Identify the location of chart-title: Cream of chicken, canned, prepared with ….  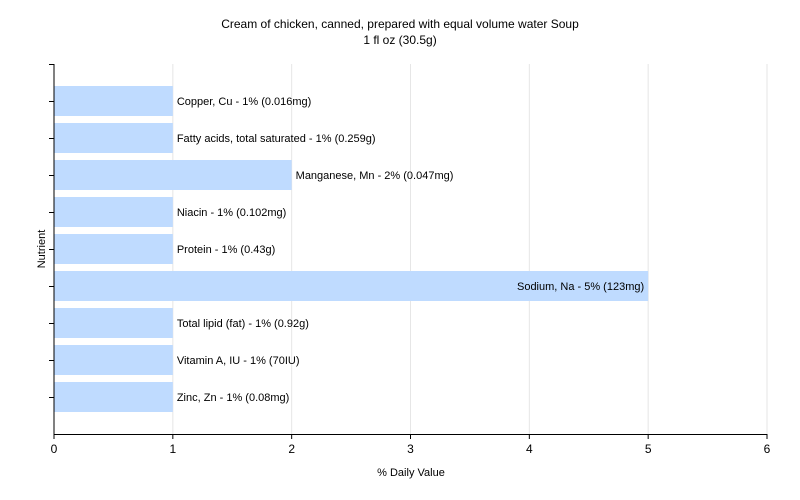
(400, 24).